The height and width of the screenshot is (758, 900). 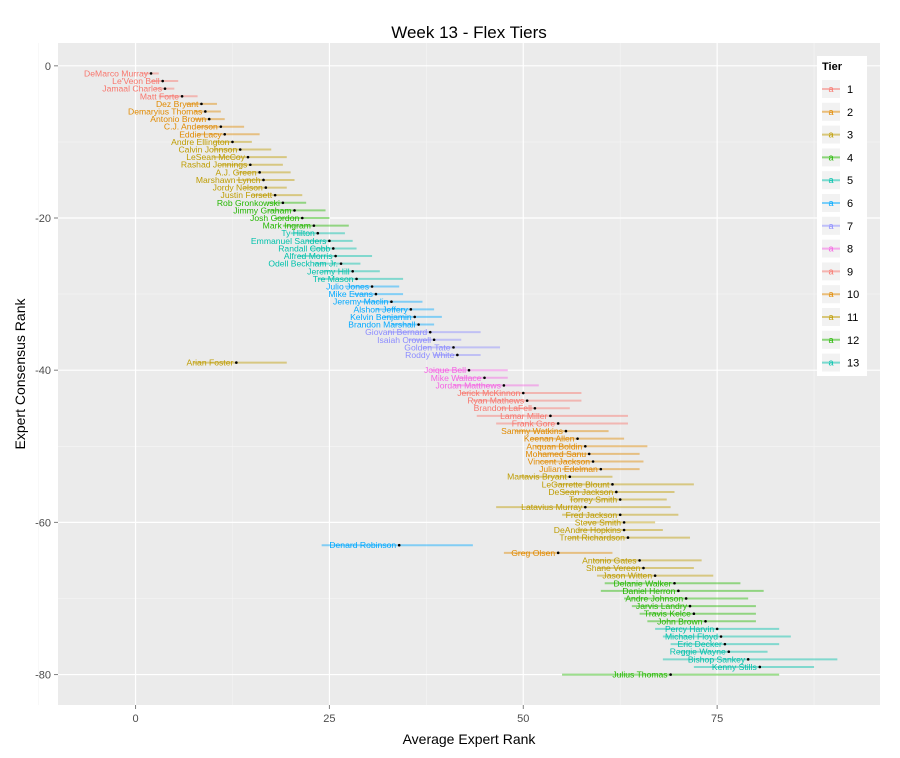 I want to click on player-label: Julio Jones, so click(x=347, y=286).